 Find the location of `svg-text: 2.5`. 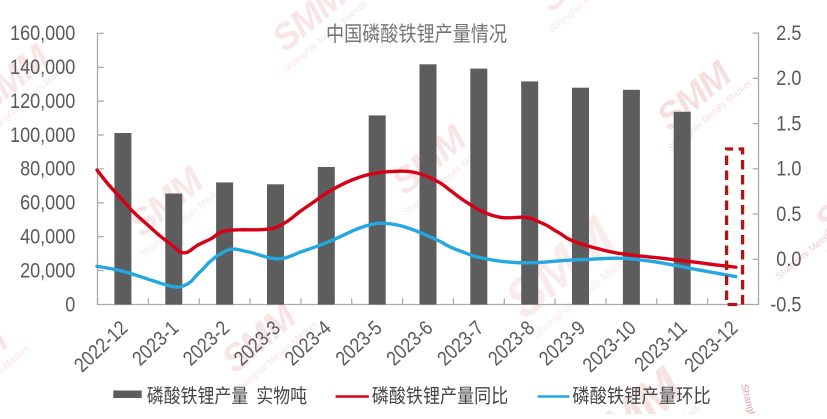

svg-text: 2.5 is located at coordinates (788, 34).